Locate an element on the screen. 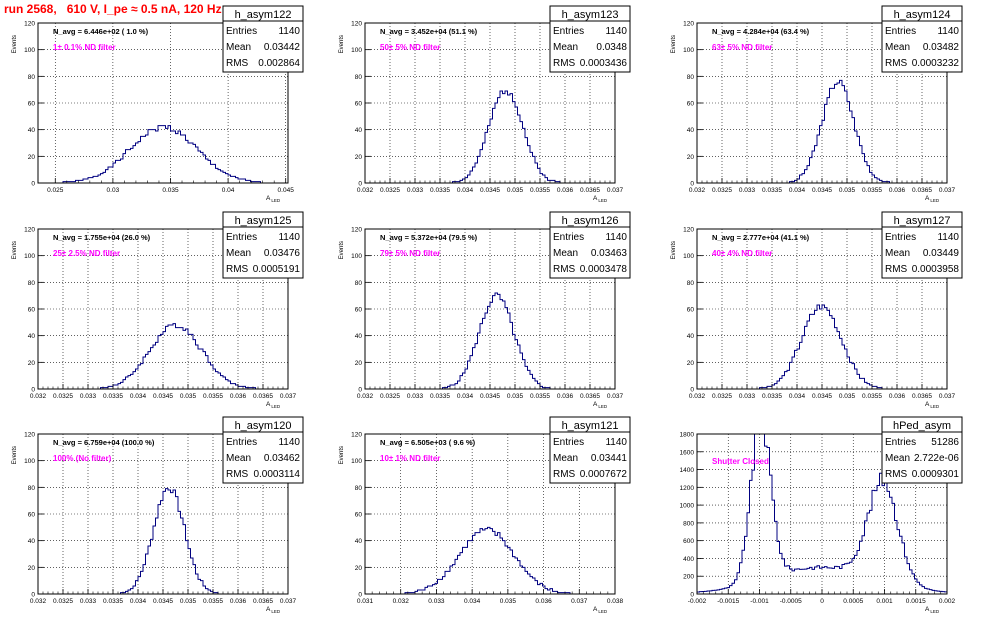 The width and height of the screenshot is (996, 622). navg-label: N_avg = 3.452e+04 (51.1 %) is located at coordinates (429, 31).